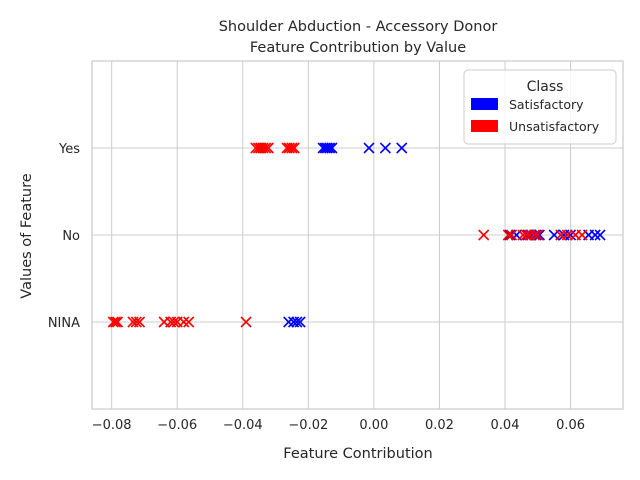 The height and width of the screenshot is (480, 640). Describe the element at coordinates (112, 425) in the screenshot. I see `x-tick-label: −0.08` at that location.